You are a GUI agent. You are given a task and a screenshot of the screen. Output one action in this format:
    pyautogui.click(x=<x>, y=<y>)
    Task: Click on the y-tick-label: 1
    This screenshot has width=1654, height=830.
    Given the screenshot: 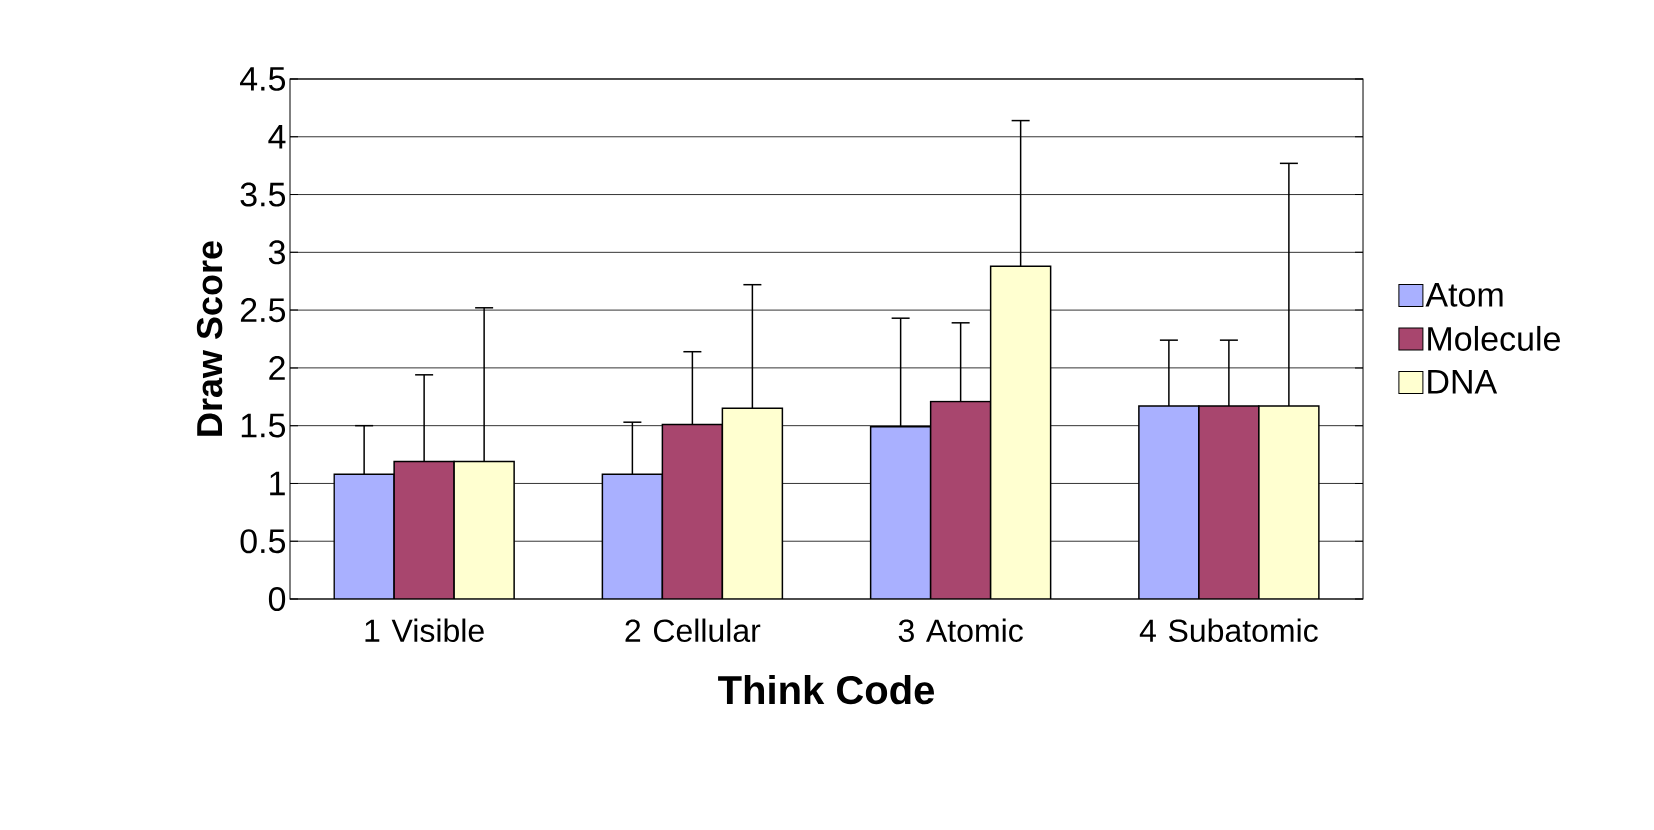 What is the action you would take?
    pyautogui.click(x=277, y=483)
    